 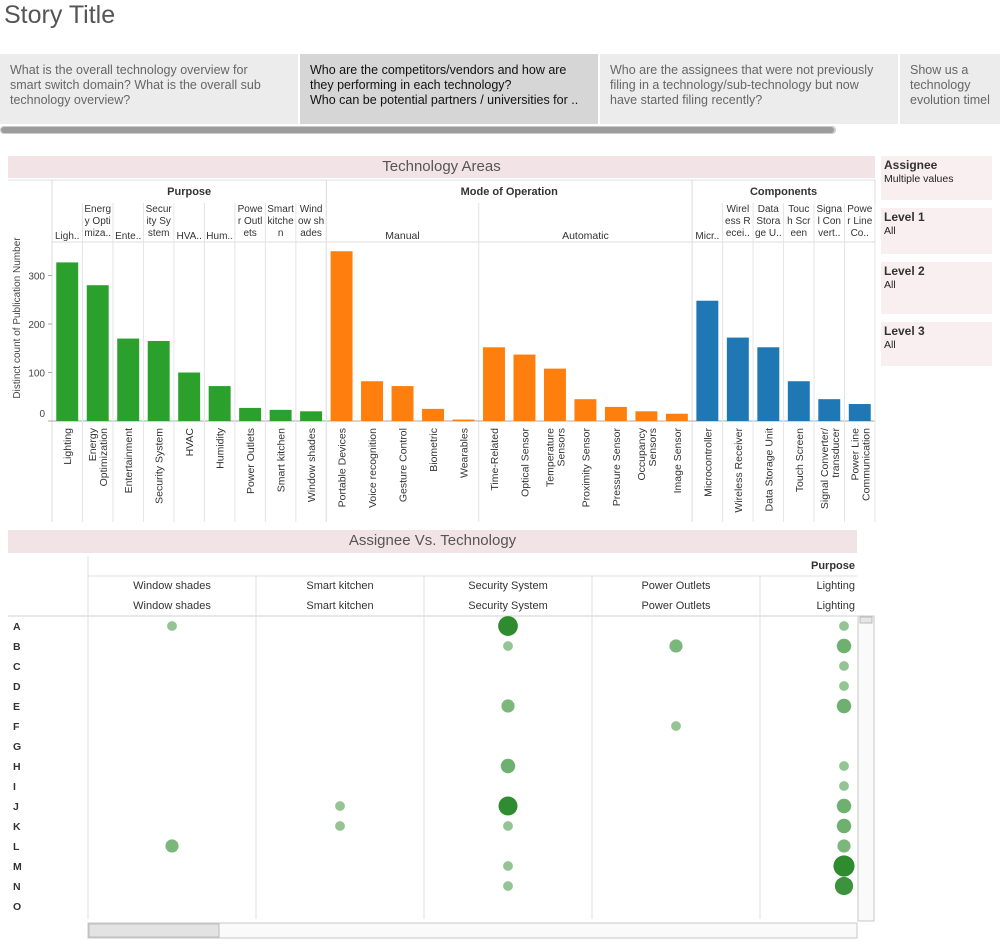 I want to click on story-tab-4: Show us a technology evolution timel.., so click(x=950, y=89).